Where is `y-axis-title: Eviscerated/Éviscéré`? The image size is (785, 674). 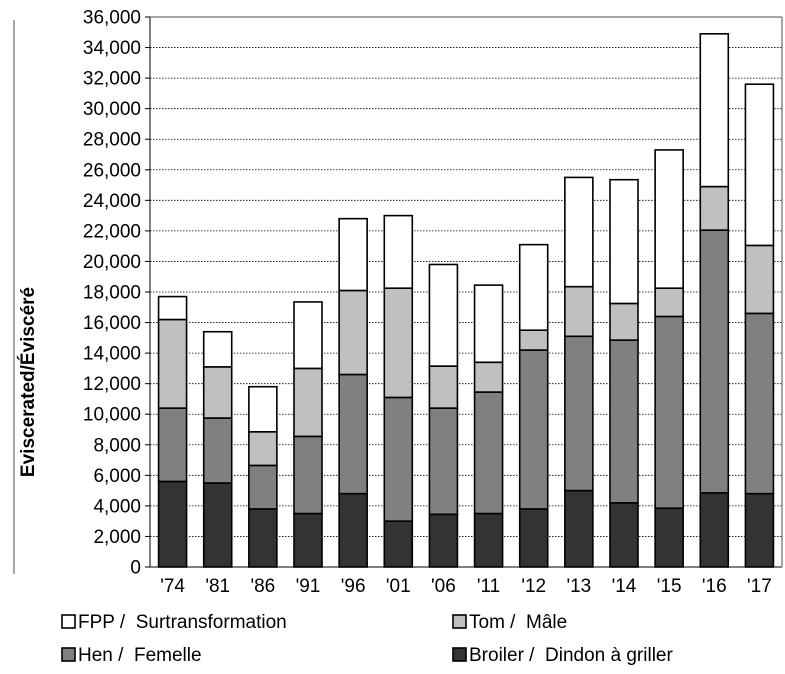
y-axis-title: Eviscerated/Éviscéré is located at coordinates (28, 382).